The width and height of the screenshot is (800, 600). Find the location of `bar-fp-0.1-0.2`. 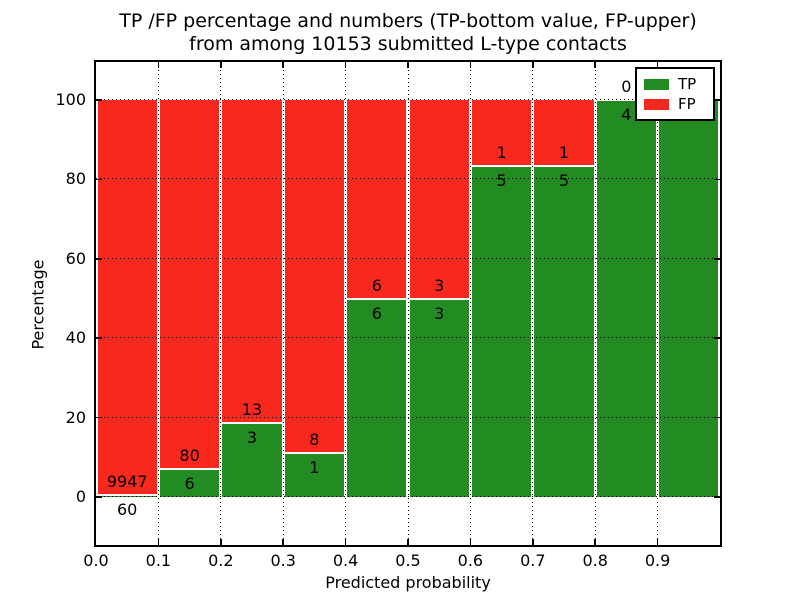

bar-fp-0.1-0.2 is located at coordinates (189, 285).